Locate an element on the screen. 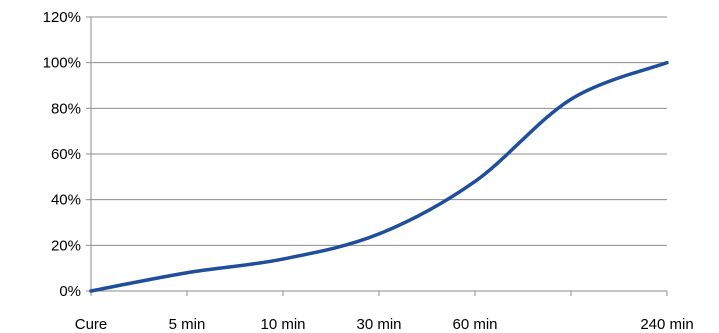 This screenshot has width=719, height=333. y-tick-label: 80% is located at coordinates (66, 108).